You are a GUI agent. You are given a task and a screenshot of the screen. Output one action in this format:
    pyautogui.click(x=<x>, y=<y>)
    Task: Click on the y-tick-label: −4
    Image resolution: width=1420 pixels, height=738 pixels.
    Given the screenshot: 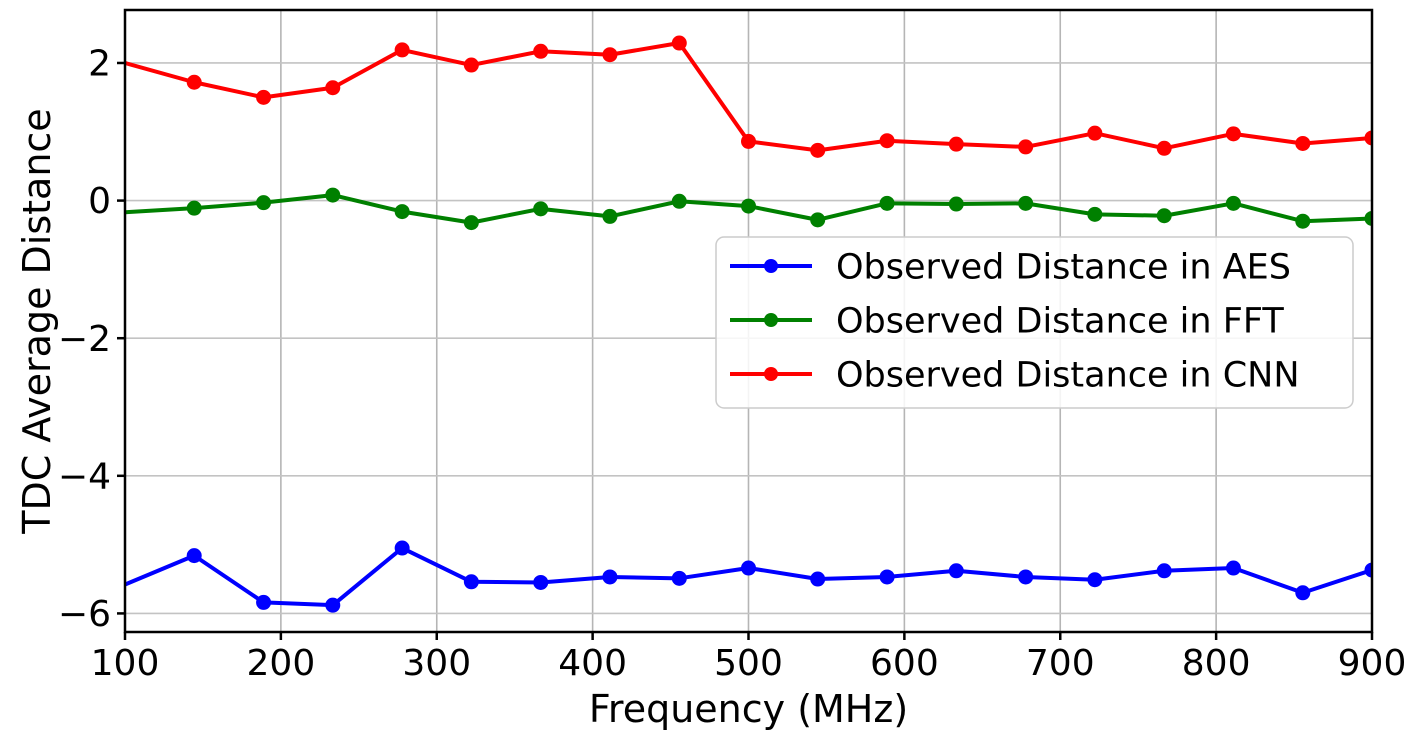 What is the action you would take?
    pyautogui.click(x=84, y=476)
    